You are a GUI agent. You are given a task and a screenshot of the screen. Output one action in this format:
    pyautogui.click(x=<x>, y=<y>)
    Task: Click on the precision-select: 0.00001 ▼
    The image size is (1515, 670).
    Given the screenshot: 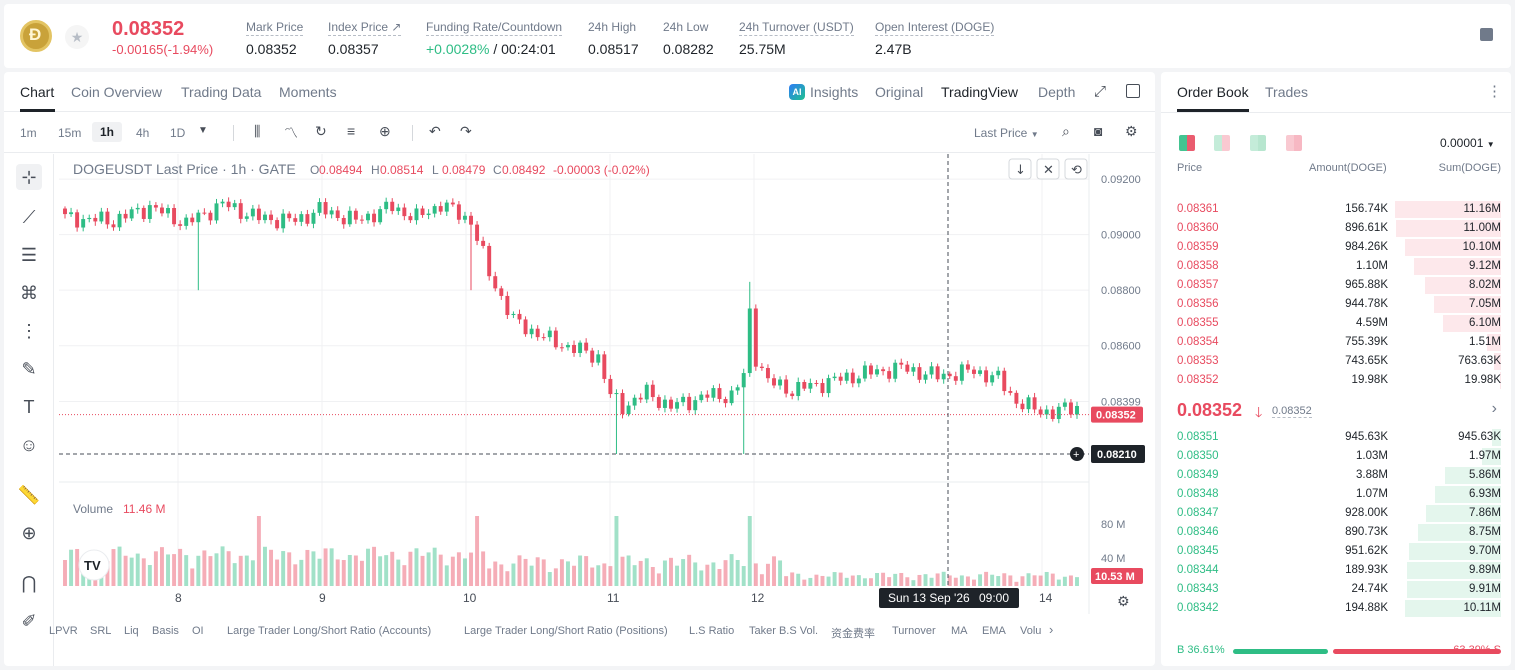 What is the action you would take?
    pyautogui.click(x=1467, y=143)
    